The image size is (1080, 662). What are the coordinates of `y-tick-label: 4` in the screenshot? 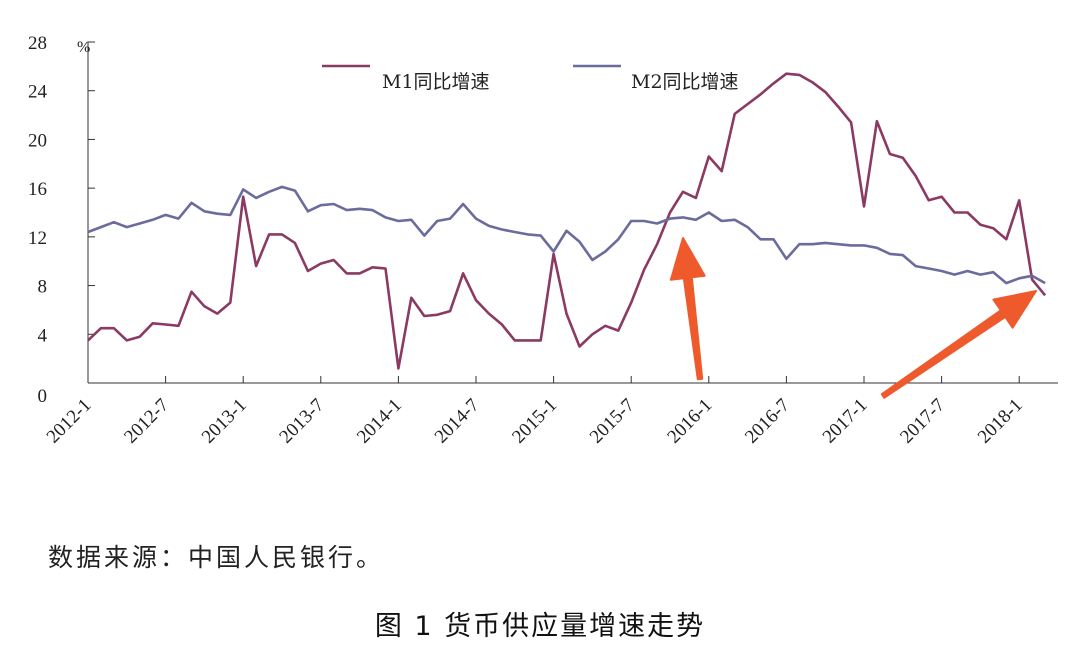 It's located at (43, 335).